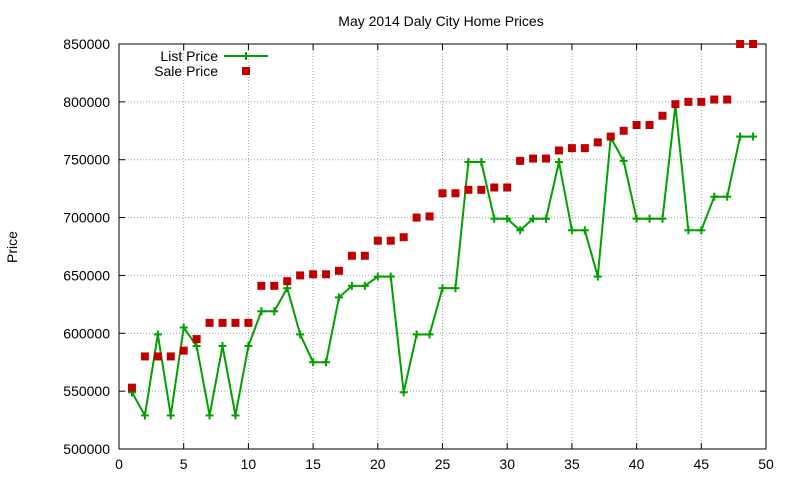 Image resolution: width=800 pixels, height=480 pixels. Describe the element at coordinates (572, 464) in the screenshot. I see `x-tick-label: 35` at that location.